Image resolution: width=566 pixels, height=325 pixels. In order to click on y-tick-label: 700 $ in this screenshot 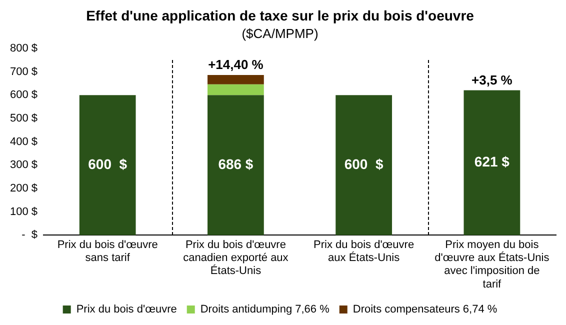, I will do `click(24, 72)`.